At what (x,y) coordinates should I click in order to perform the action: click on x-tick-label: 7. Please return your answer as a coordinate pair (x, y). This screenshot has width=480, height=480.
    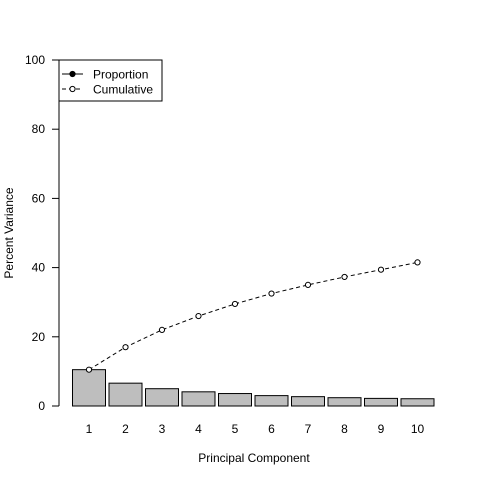
    Looking at the image, I should click on (308, 429).